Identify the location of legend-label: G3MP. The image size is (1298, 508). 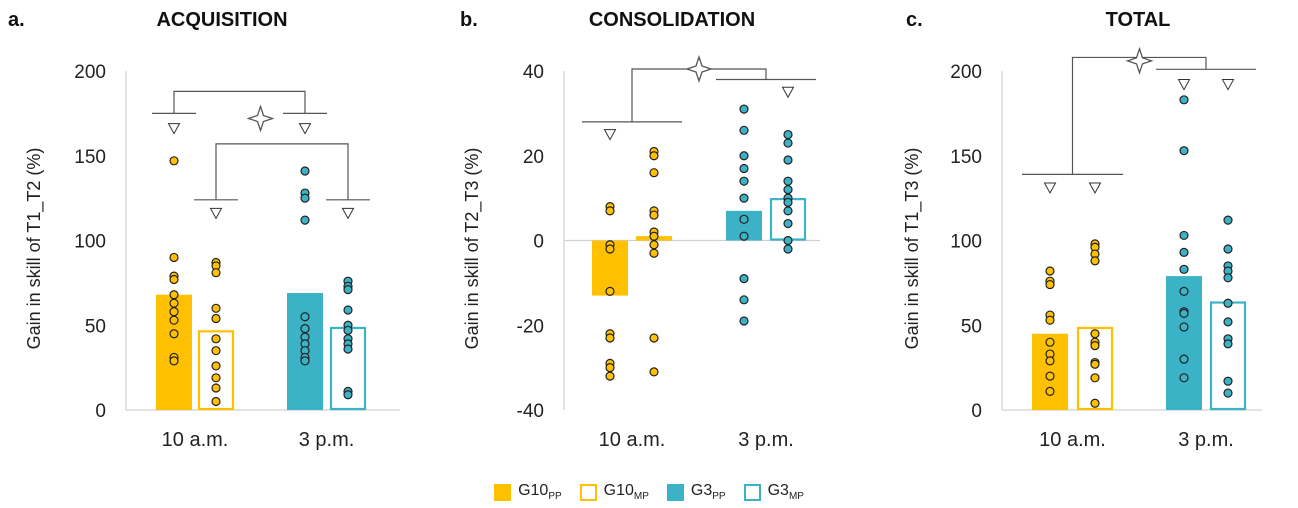
(785, 492).